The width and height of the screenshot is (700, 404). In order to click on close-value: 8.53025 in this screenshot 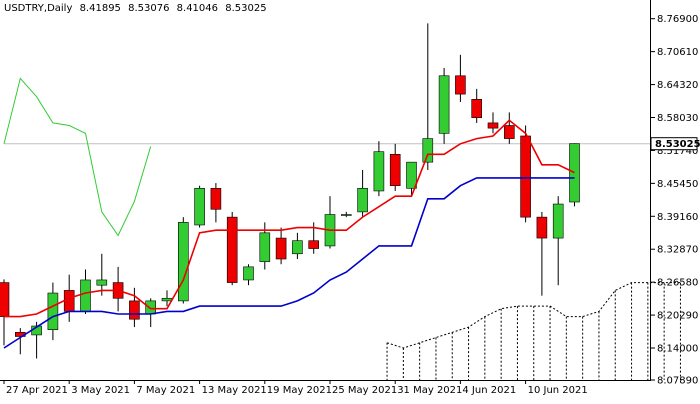, I will do `click(246, 8)`.